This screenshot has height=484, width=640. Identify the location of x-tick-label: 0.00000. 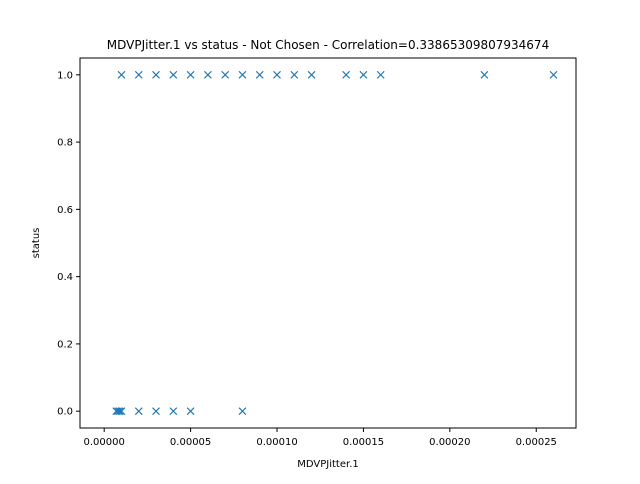
(104, 442).